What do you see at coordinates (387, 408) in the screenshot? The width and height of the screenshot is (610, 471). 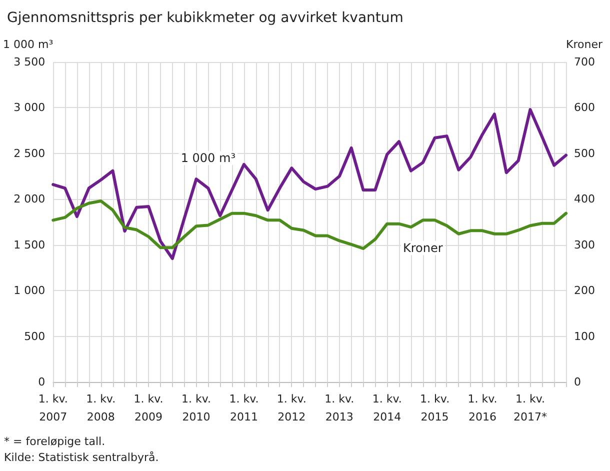 I see `x-tick-label: 1. kv. 2014` at bounding box center [387, 408].